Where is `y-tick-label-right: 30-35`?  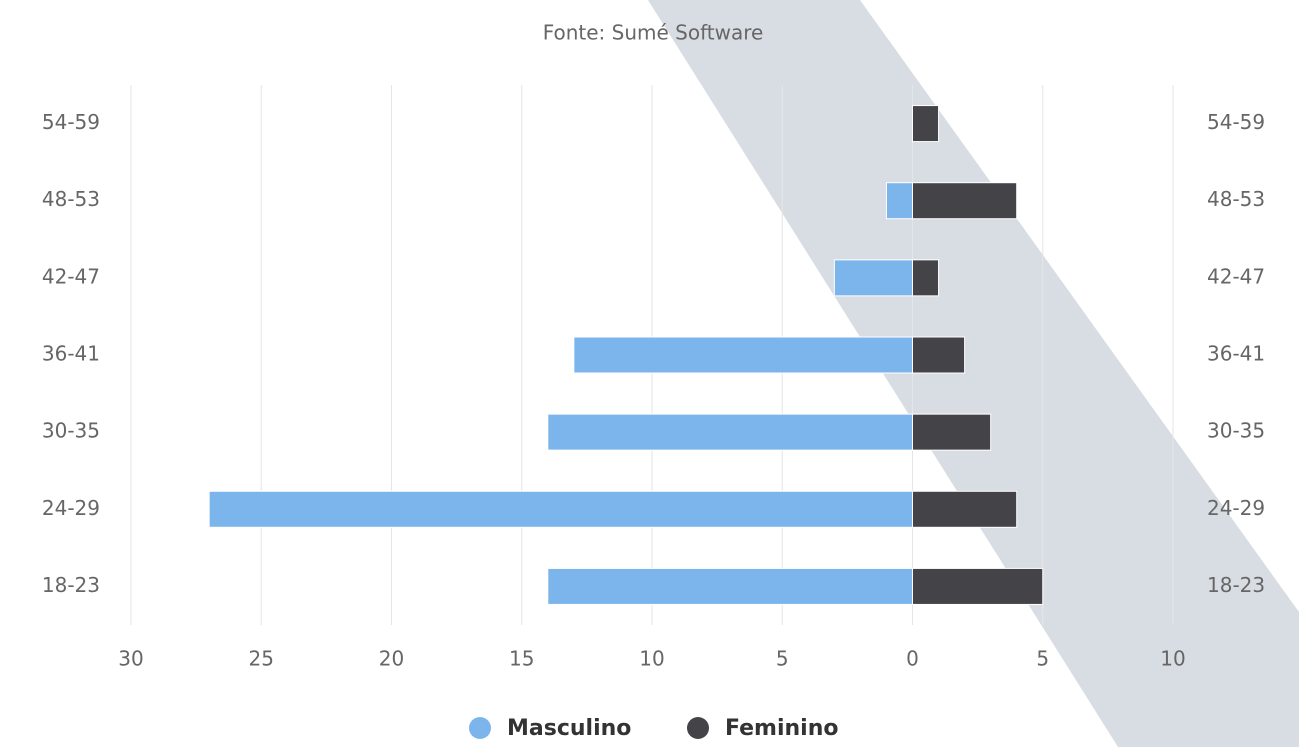 y-tick-label-right: 30-35 is located at coordinates (1236, 431).